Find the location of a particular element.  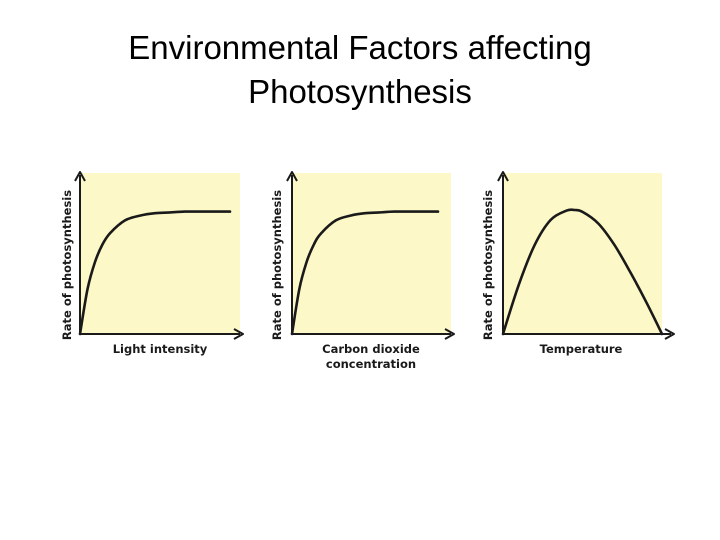

chart-3-series-line is located at coordinates (582, 272).